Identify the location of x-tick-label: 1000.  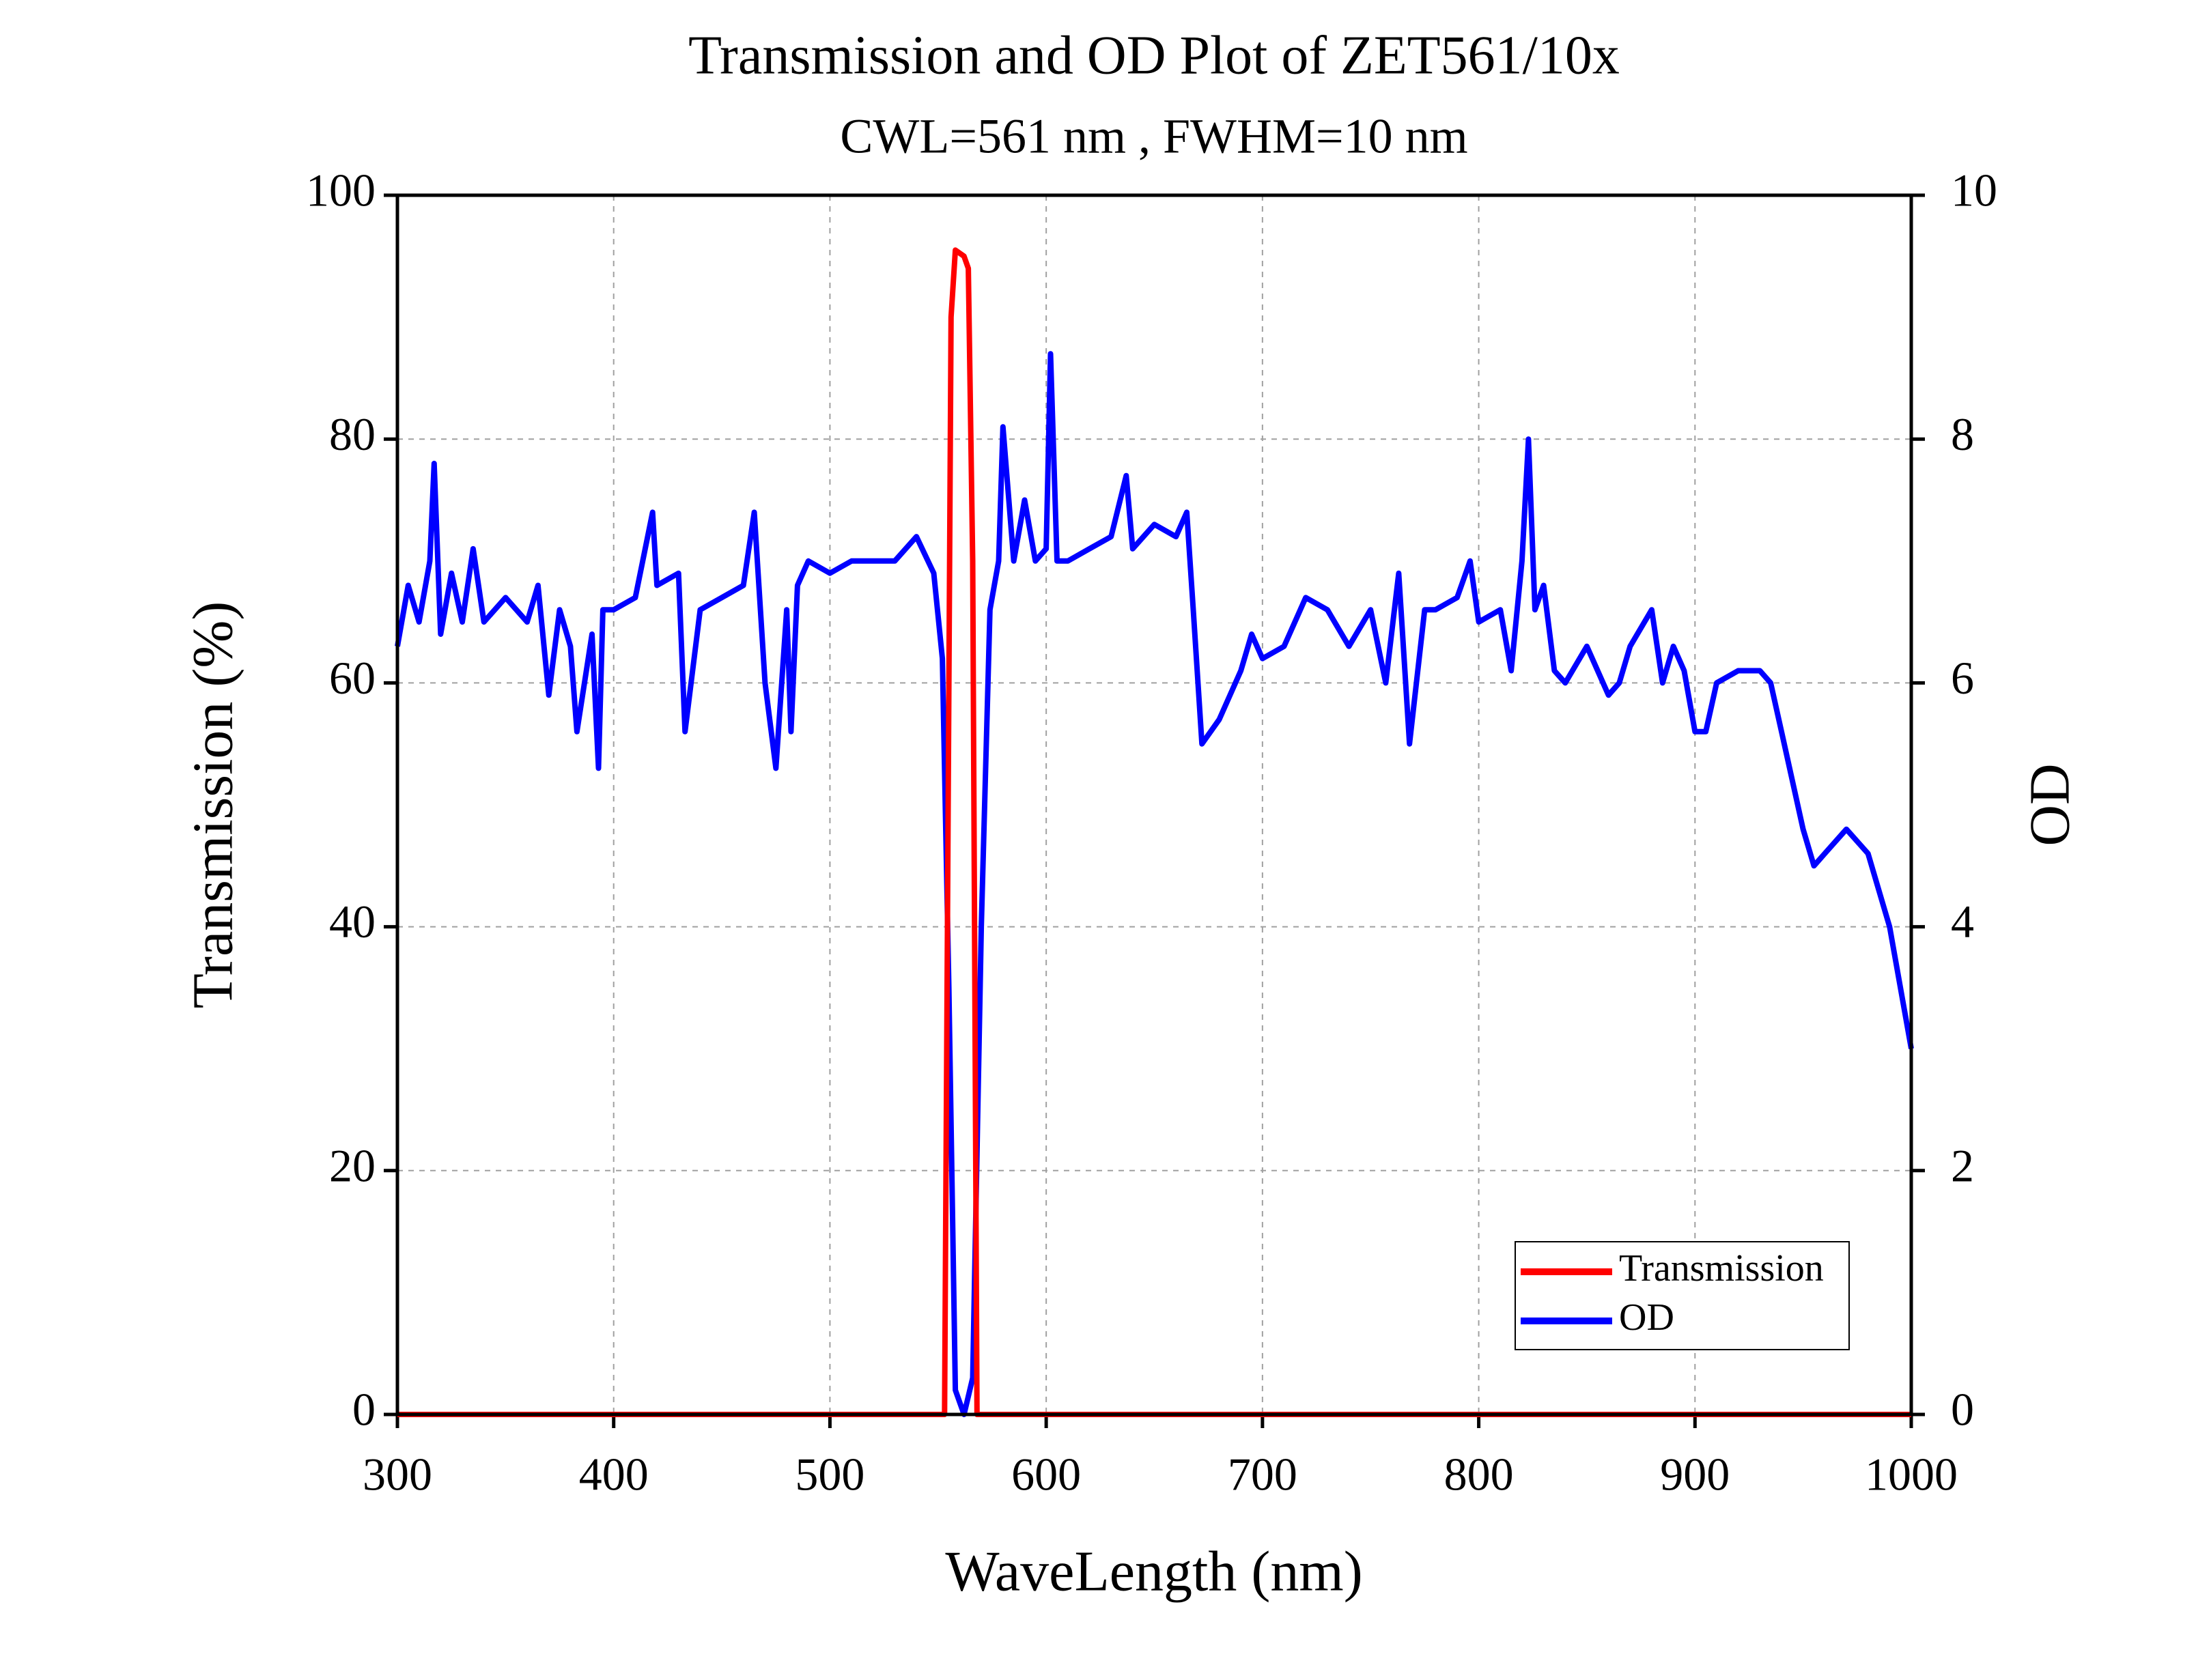
(1912, 1474).